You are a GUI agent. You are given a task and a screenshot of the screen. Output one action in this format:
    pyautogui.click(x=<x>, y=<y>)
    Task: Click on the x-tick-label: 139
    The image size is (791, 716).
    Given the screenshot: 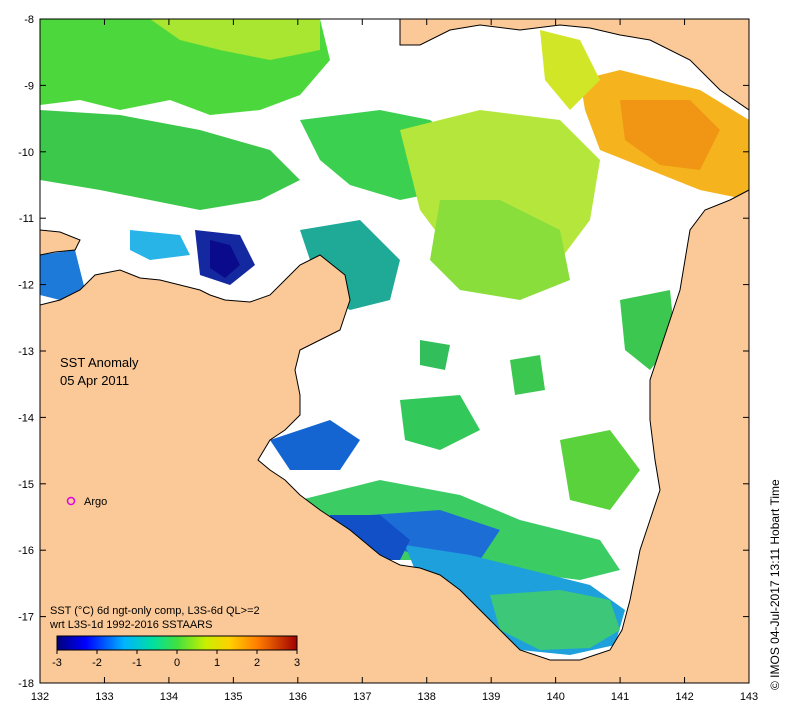 What is the action you would take?
    pyautogui.click(x=491, y=697)
    